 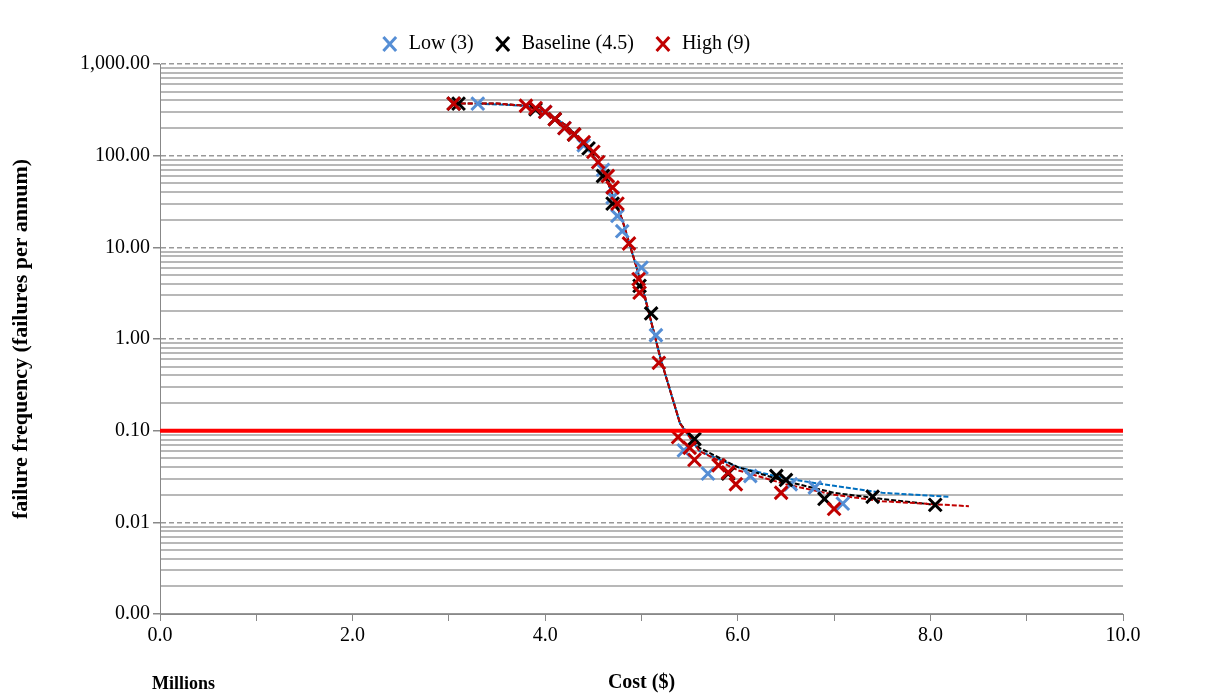 I want to click on x-tick-label: 0.0, so click(x=160, y=634).